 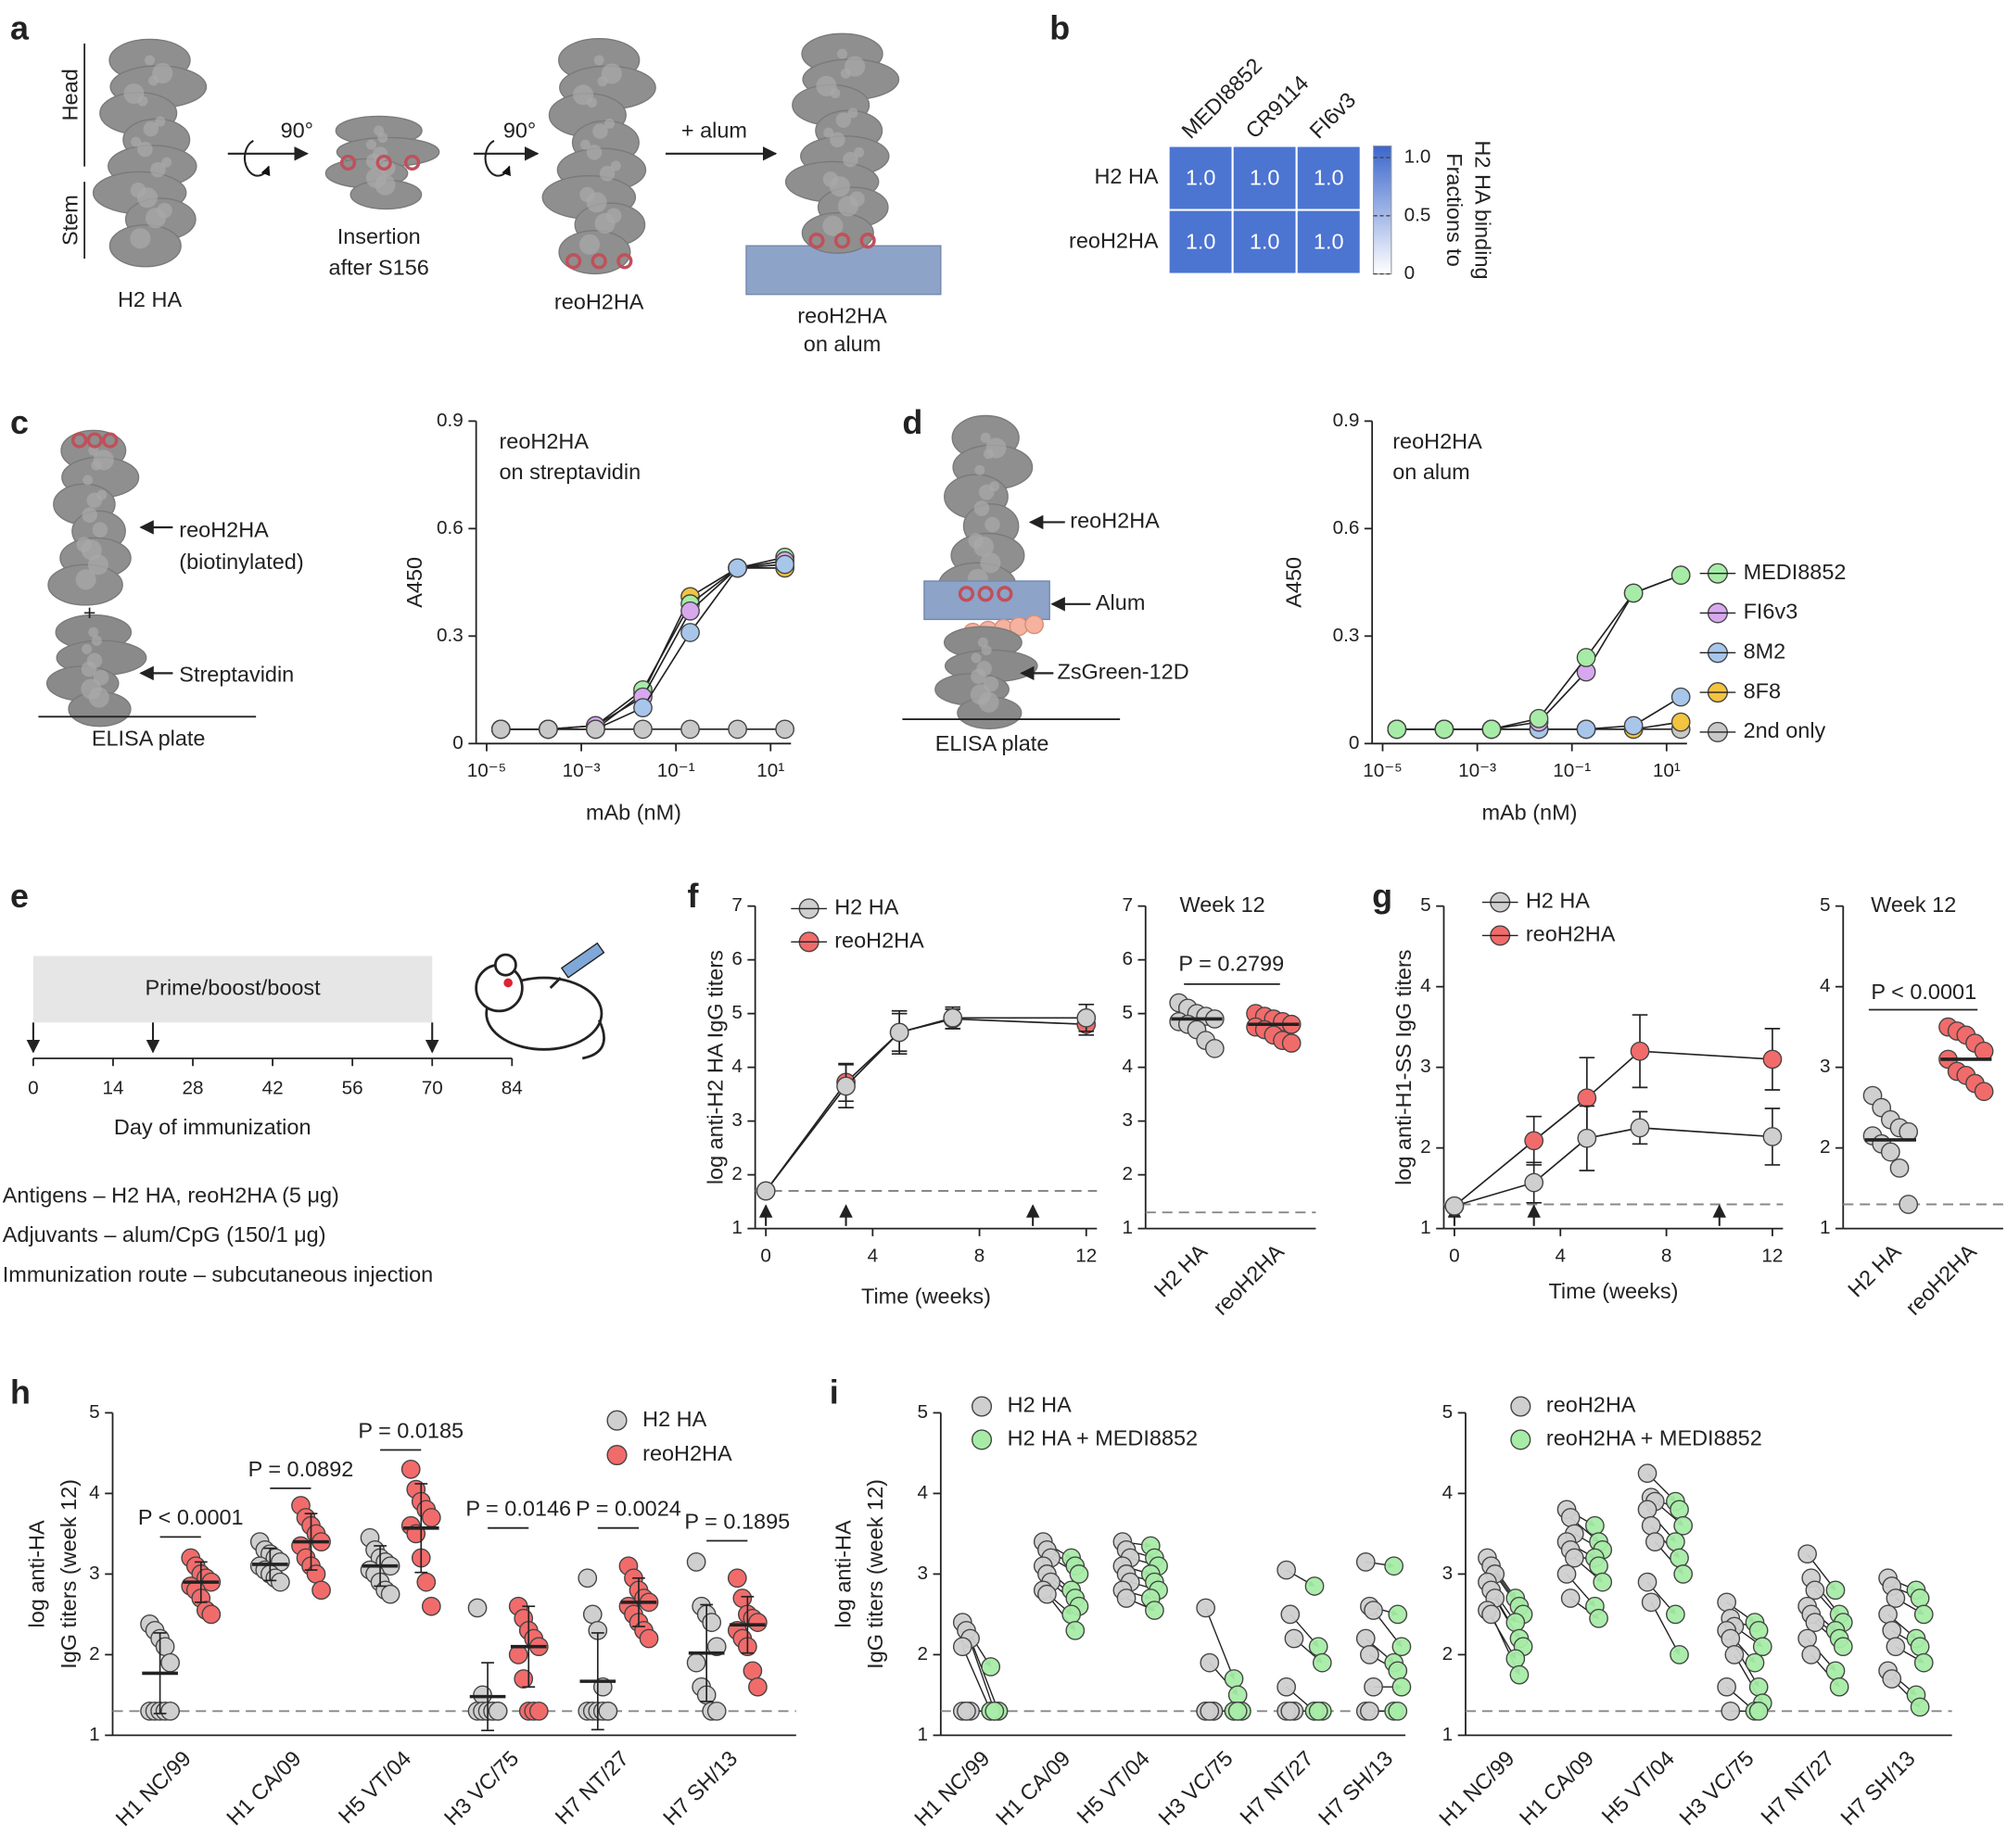 What do you see at coordinates (926, 1296) in the screenshot?
I see `x-axis-label: Time (weeks)` at bounding box center [926, 1296].